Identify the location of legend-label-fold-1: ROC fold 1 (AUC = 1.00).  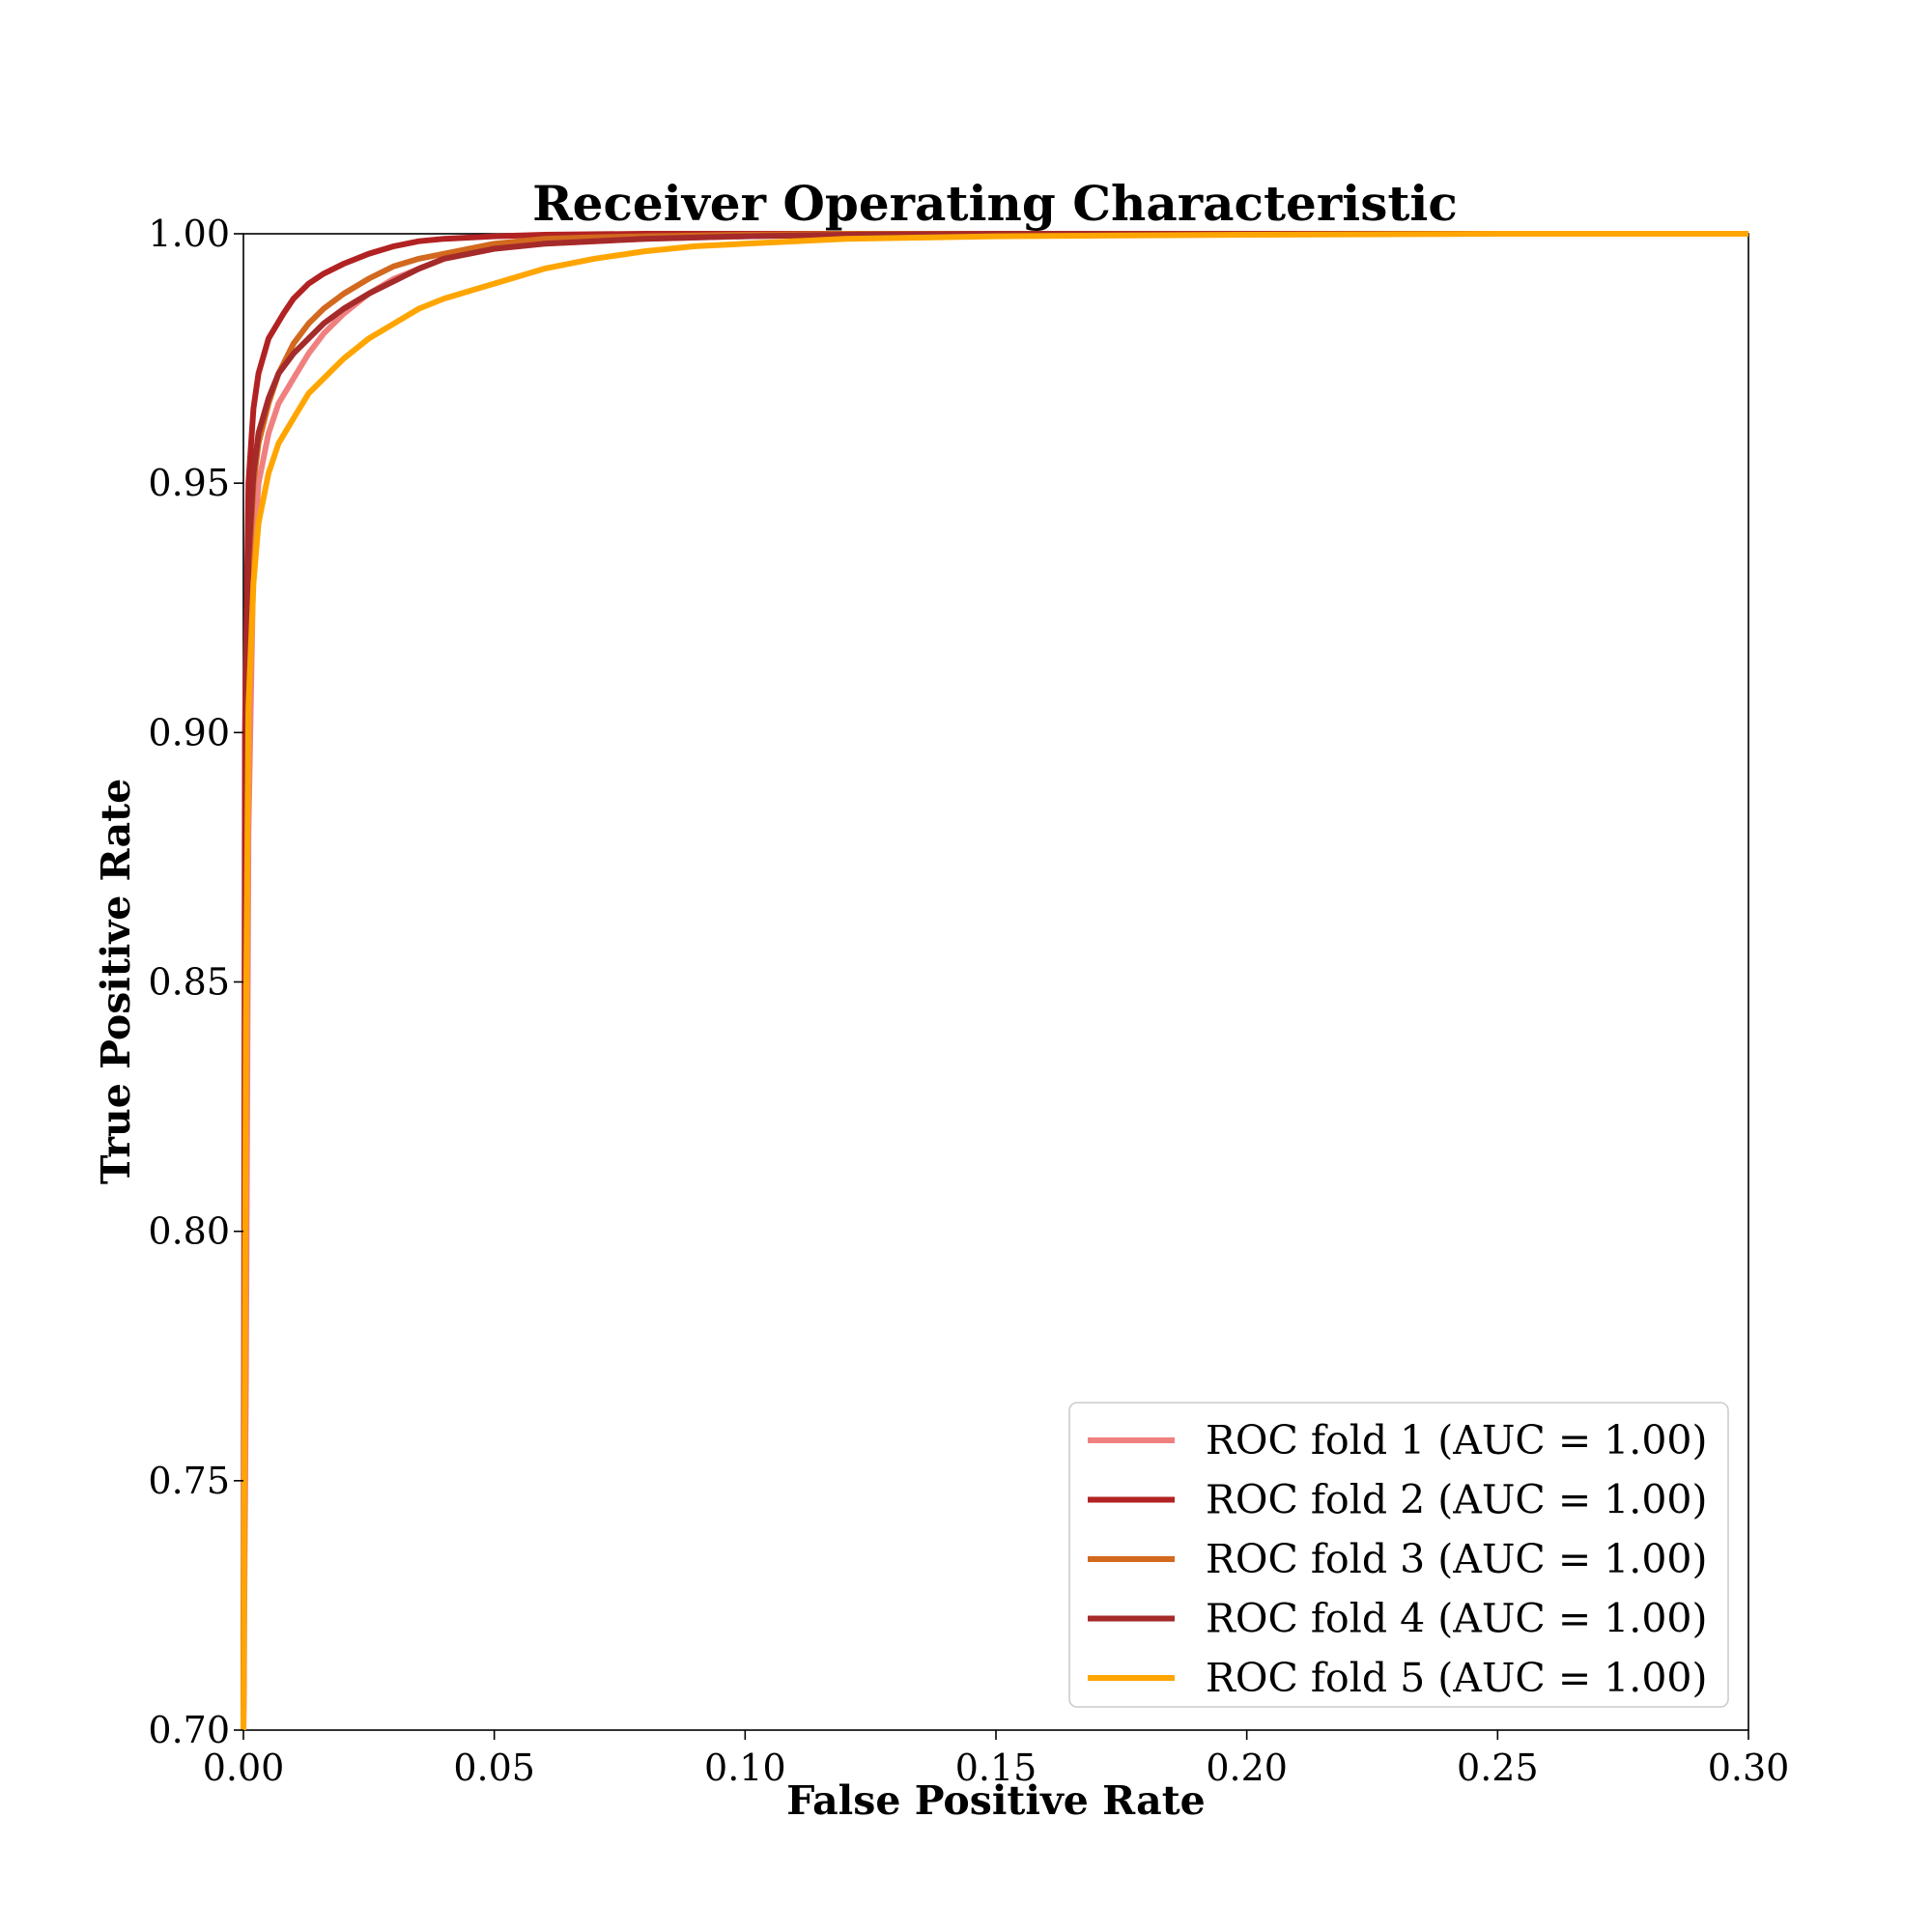
(1457, 1440).